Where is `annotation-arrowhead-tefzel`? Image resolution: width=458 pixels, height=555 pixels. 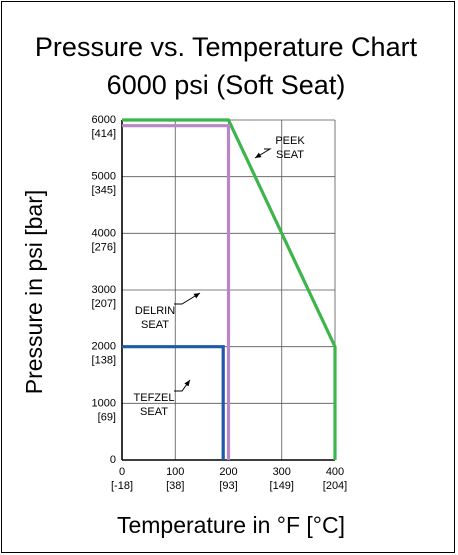 annotation-arrowhead-tefzel is located at coordinates (187, 383).